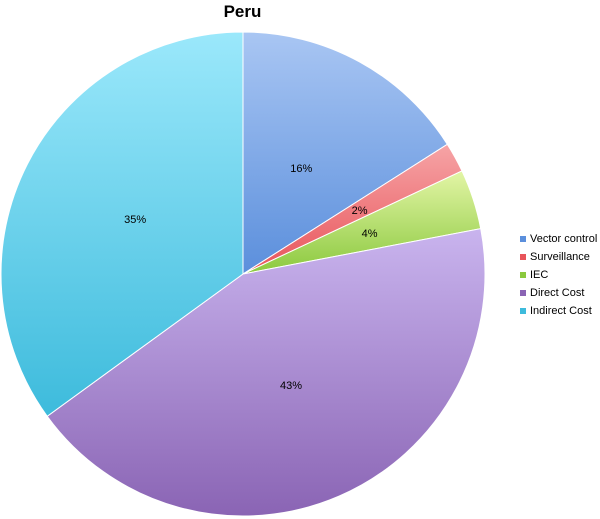 This screenshot has height=519, width=600. I want to click on legend-item-direct-cost: Direct Cost, so click(558, 293).